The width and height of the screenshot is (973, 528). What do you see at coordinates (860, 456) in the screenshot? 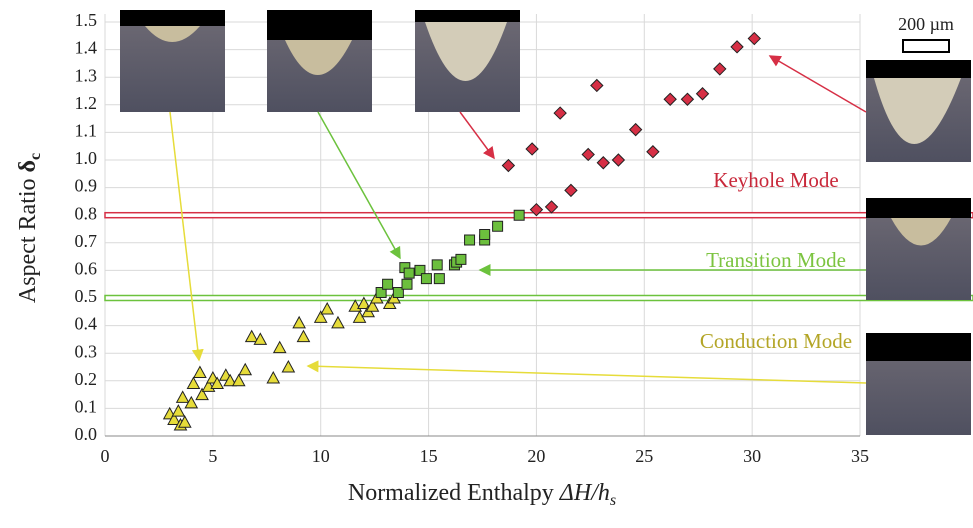
I see `x-tick-label: 35` at bounding box center [860, 456].